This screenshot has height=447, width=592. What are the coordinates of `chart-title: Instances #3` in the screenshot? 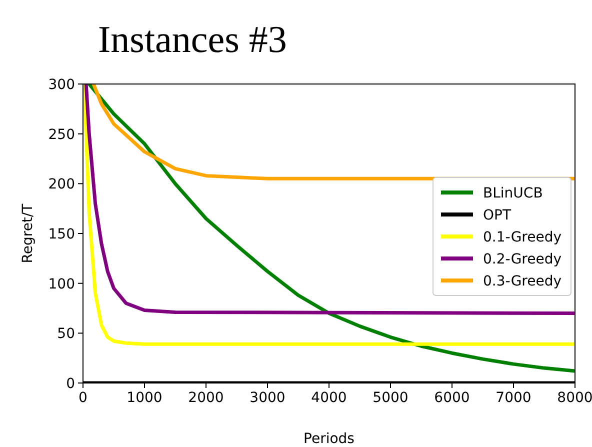 It's located at (192, 40).